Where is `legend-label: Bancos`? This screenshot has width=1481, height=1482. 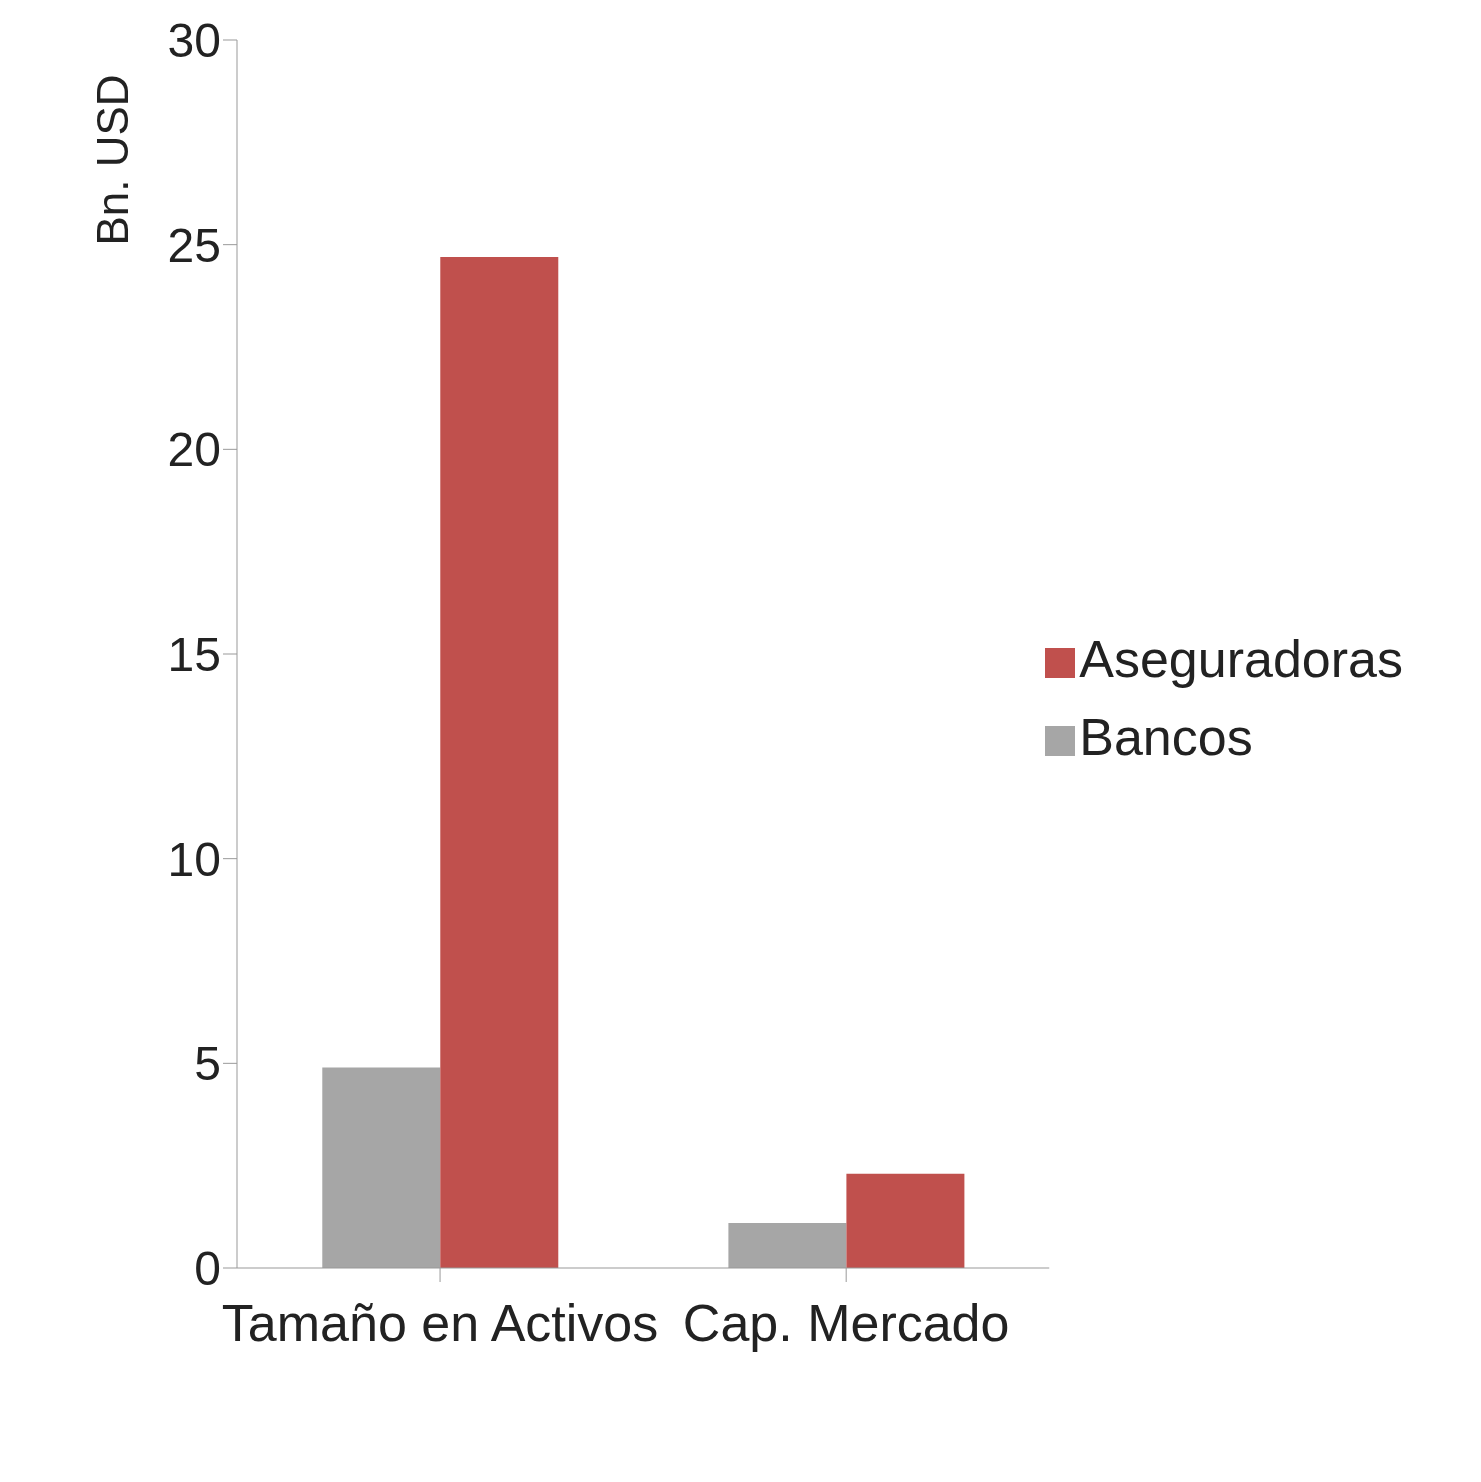 legend-label: Bancos is located at coordinates (1166, 737).